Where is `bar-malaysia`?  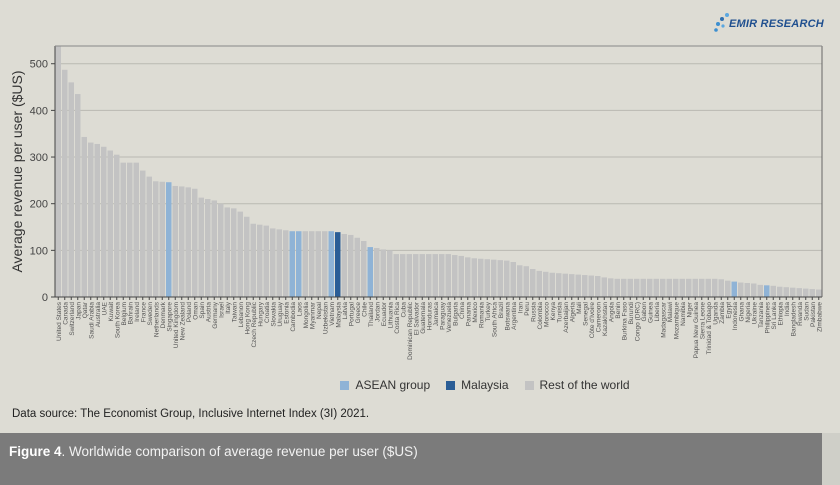 bar-malaysia is located at coordinates (338, 264).